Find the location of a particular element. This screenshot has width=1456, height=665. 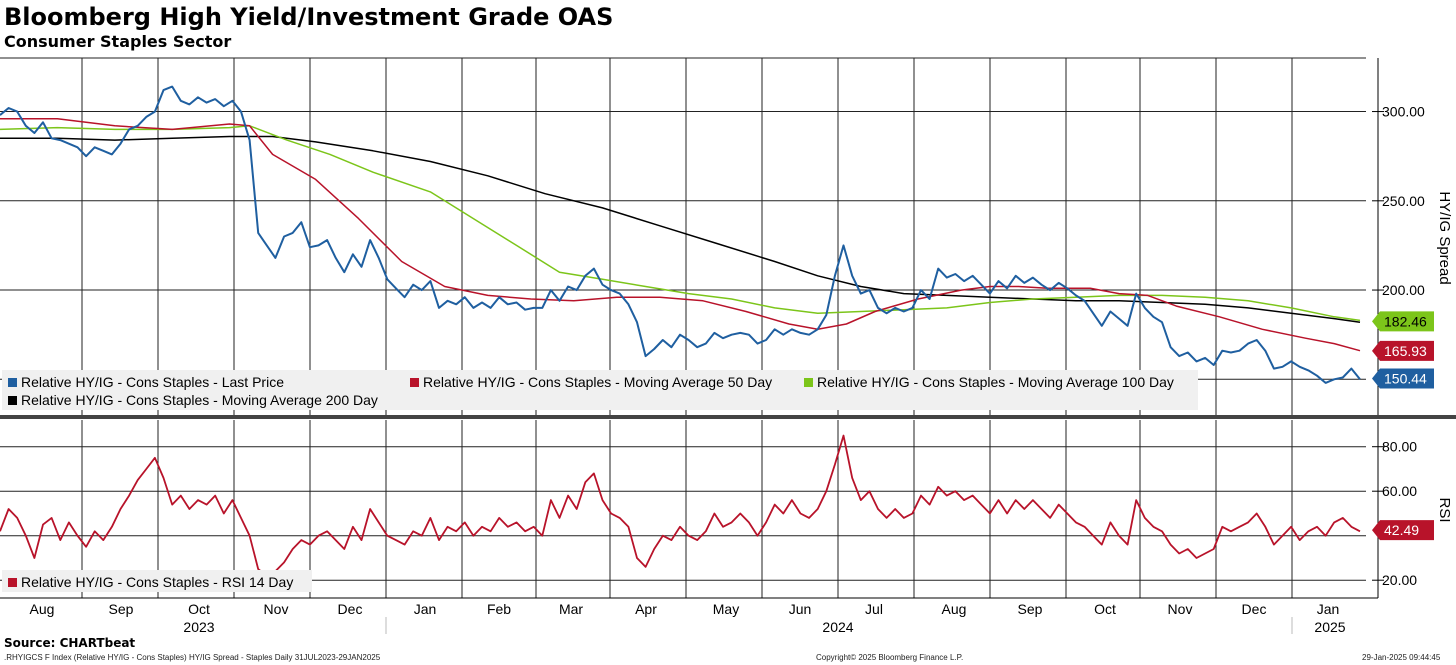

x-month-label: Jul is located at coordinates (874, 609).